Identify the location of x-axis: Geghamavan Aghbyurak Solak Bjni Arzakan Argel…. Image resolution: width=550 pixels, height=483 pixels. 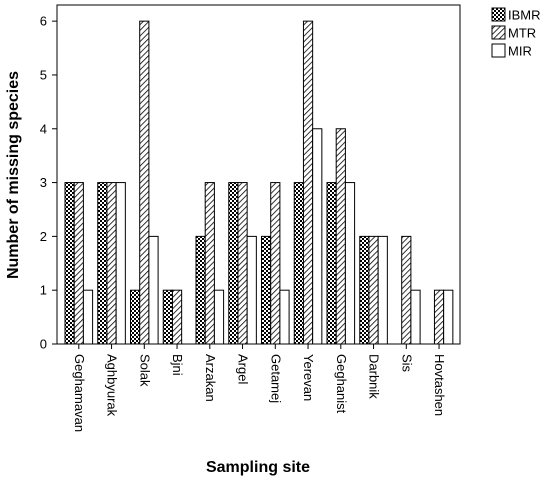
(259, 388).